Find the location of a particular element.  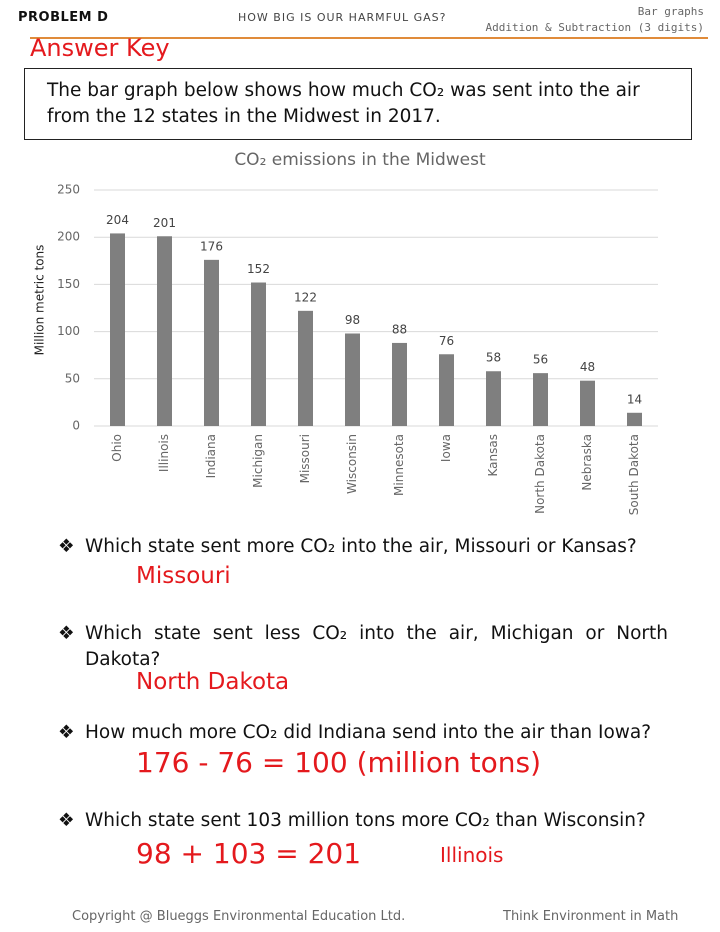

x-tick-label: Michigan is located at coordinates (258, 461).